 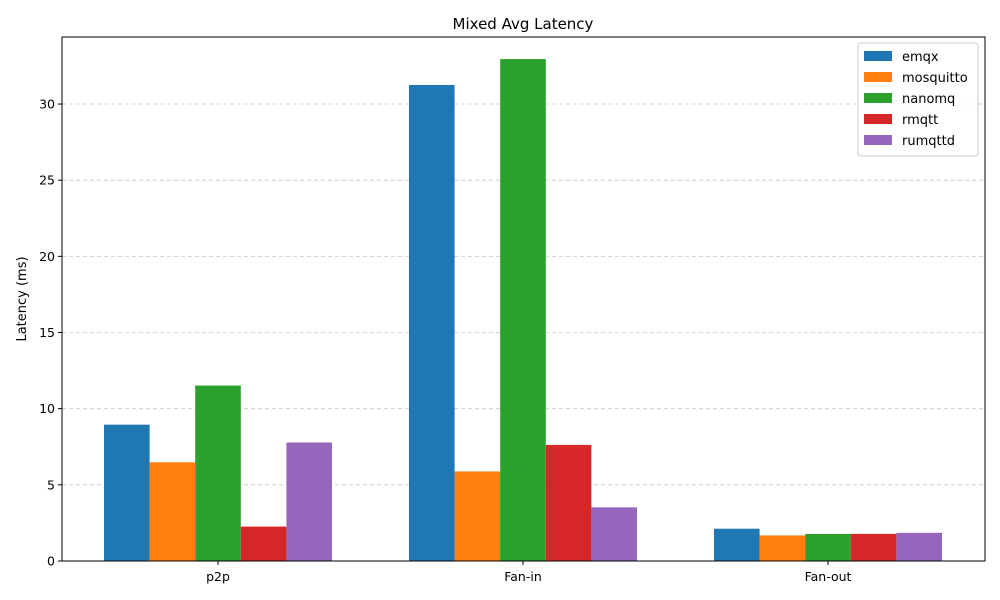 What do you see at coordinates (47, 332) in the screenshot?
I see `y-tick-label: 15` at bounding box center [47, 332].